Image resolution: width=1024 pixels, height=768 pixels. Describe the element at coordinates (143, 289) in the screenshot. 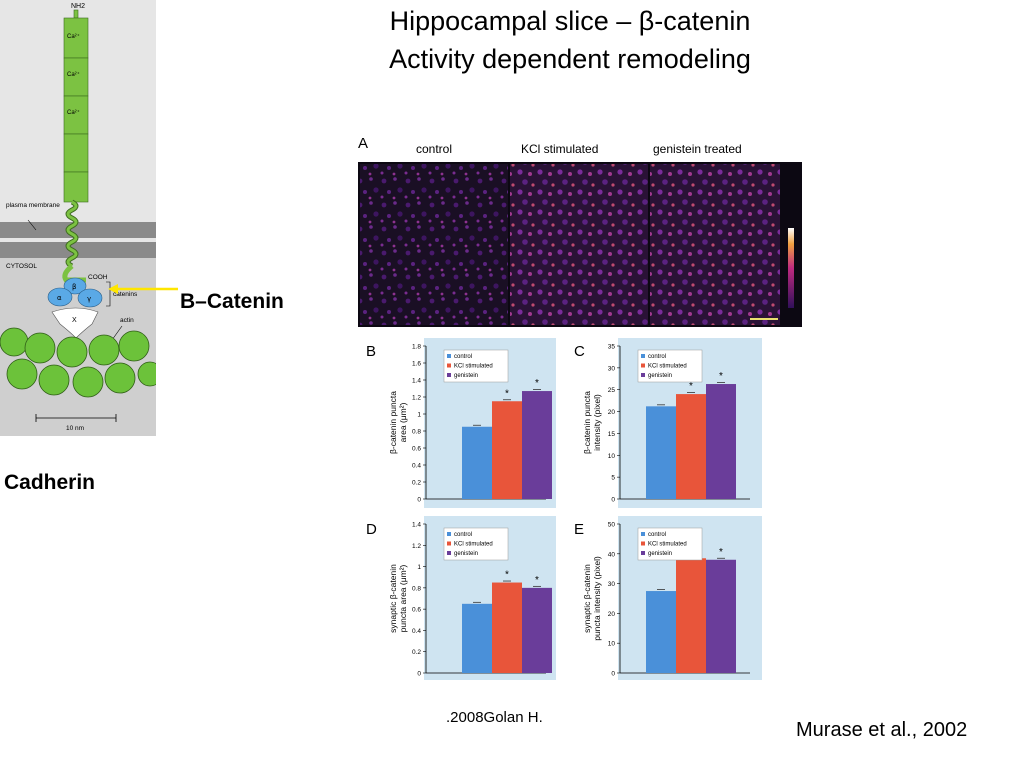

I see `arrow-icon` at that location.